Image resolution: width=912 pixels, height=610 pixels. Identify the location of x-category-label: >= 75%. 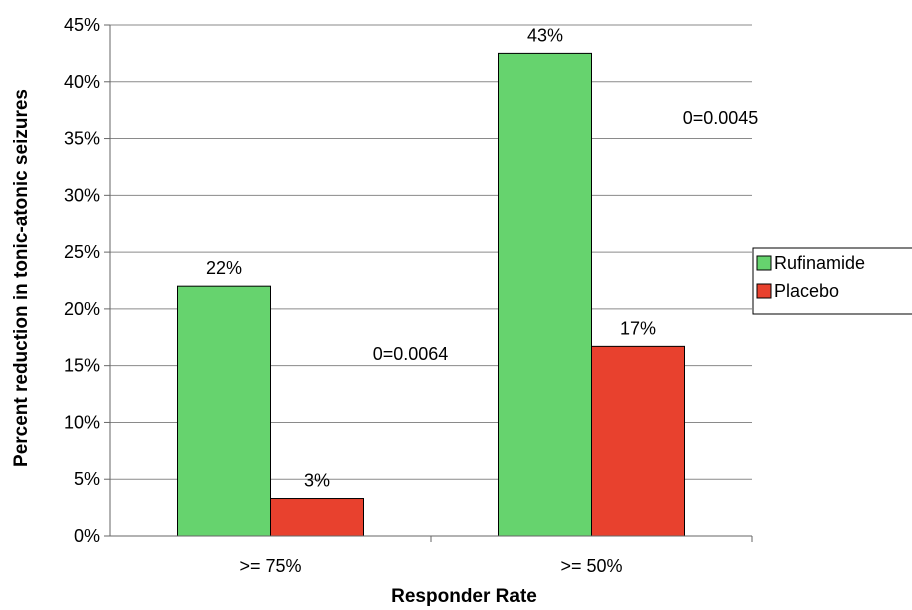
(270, 566).